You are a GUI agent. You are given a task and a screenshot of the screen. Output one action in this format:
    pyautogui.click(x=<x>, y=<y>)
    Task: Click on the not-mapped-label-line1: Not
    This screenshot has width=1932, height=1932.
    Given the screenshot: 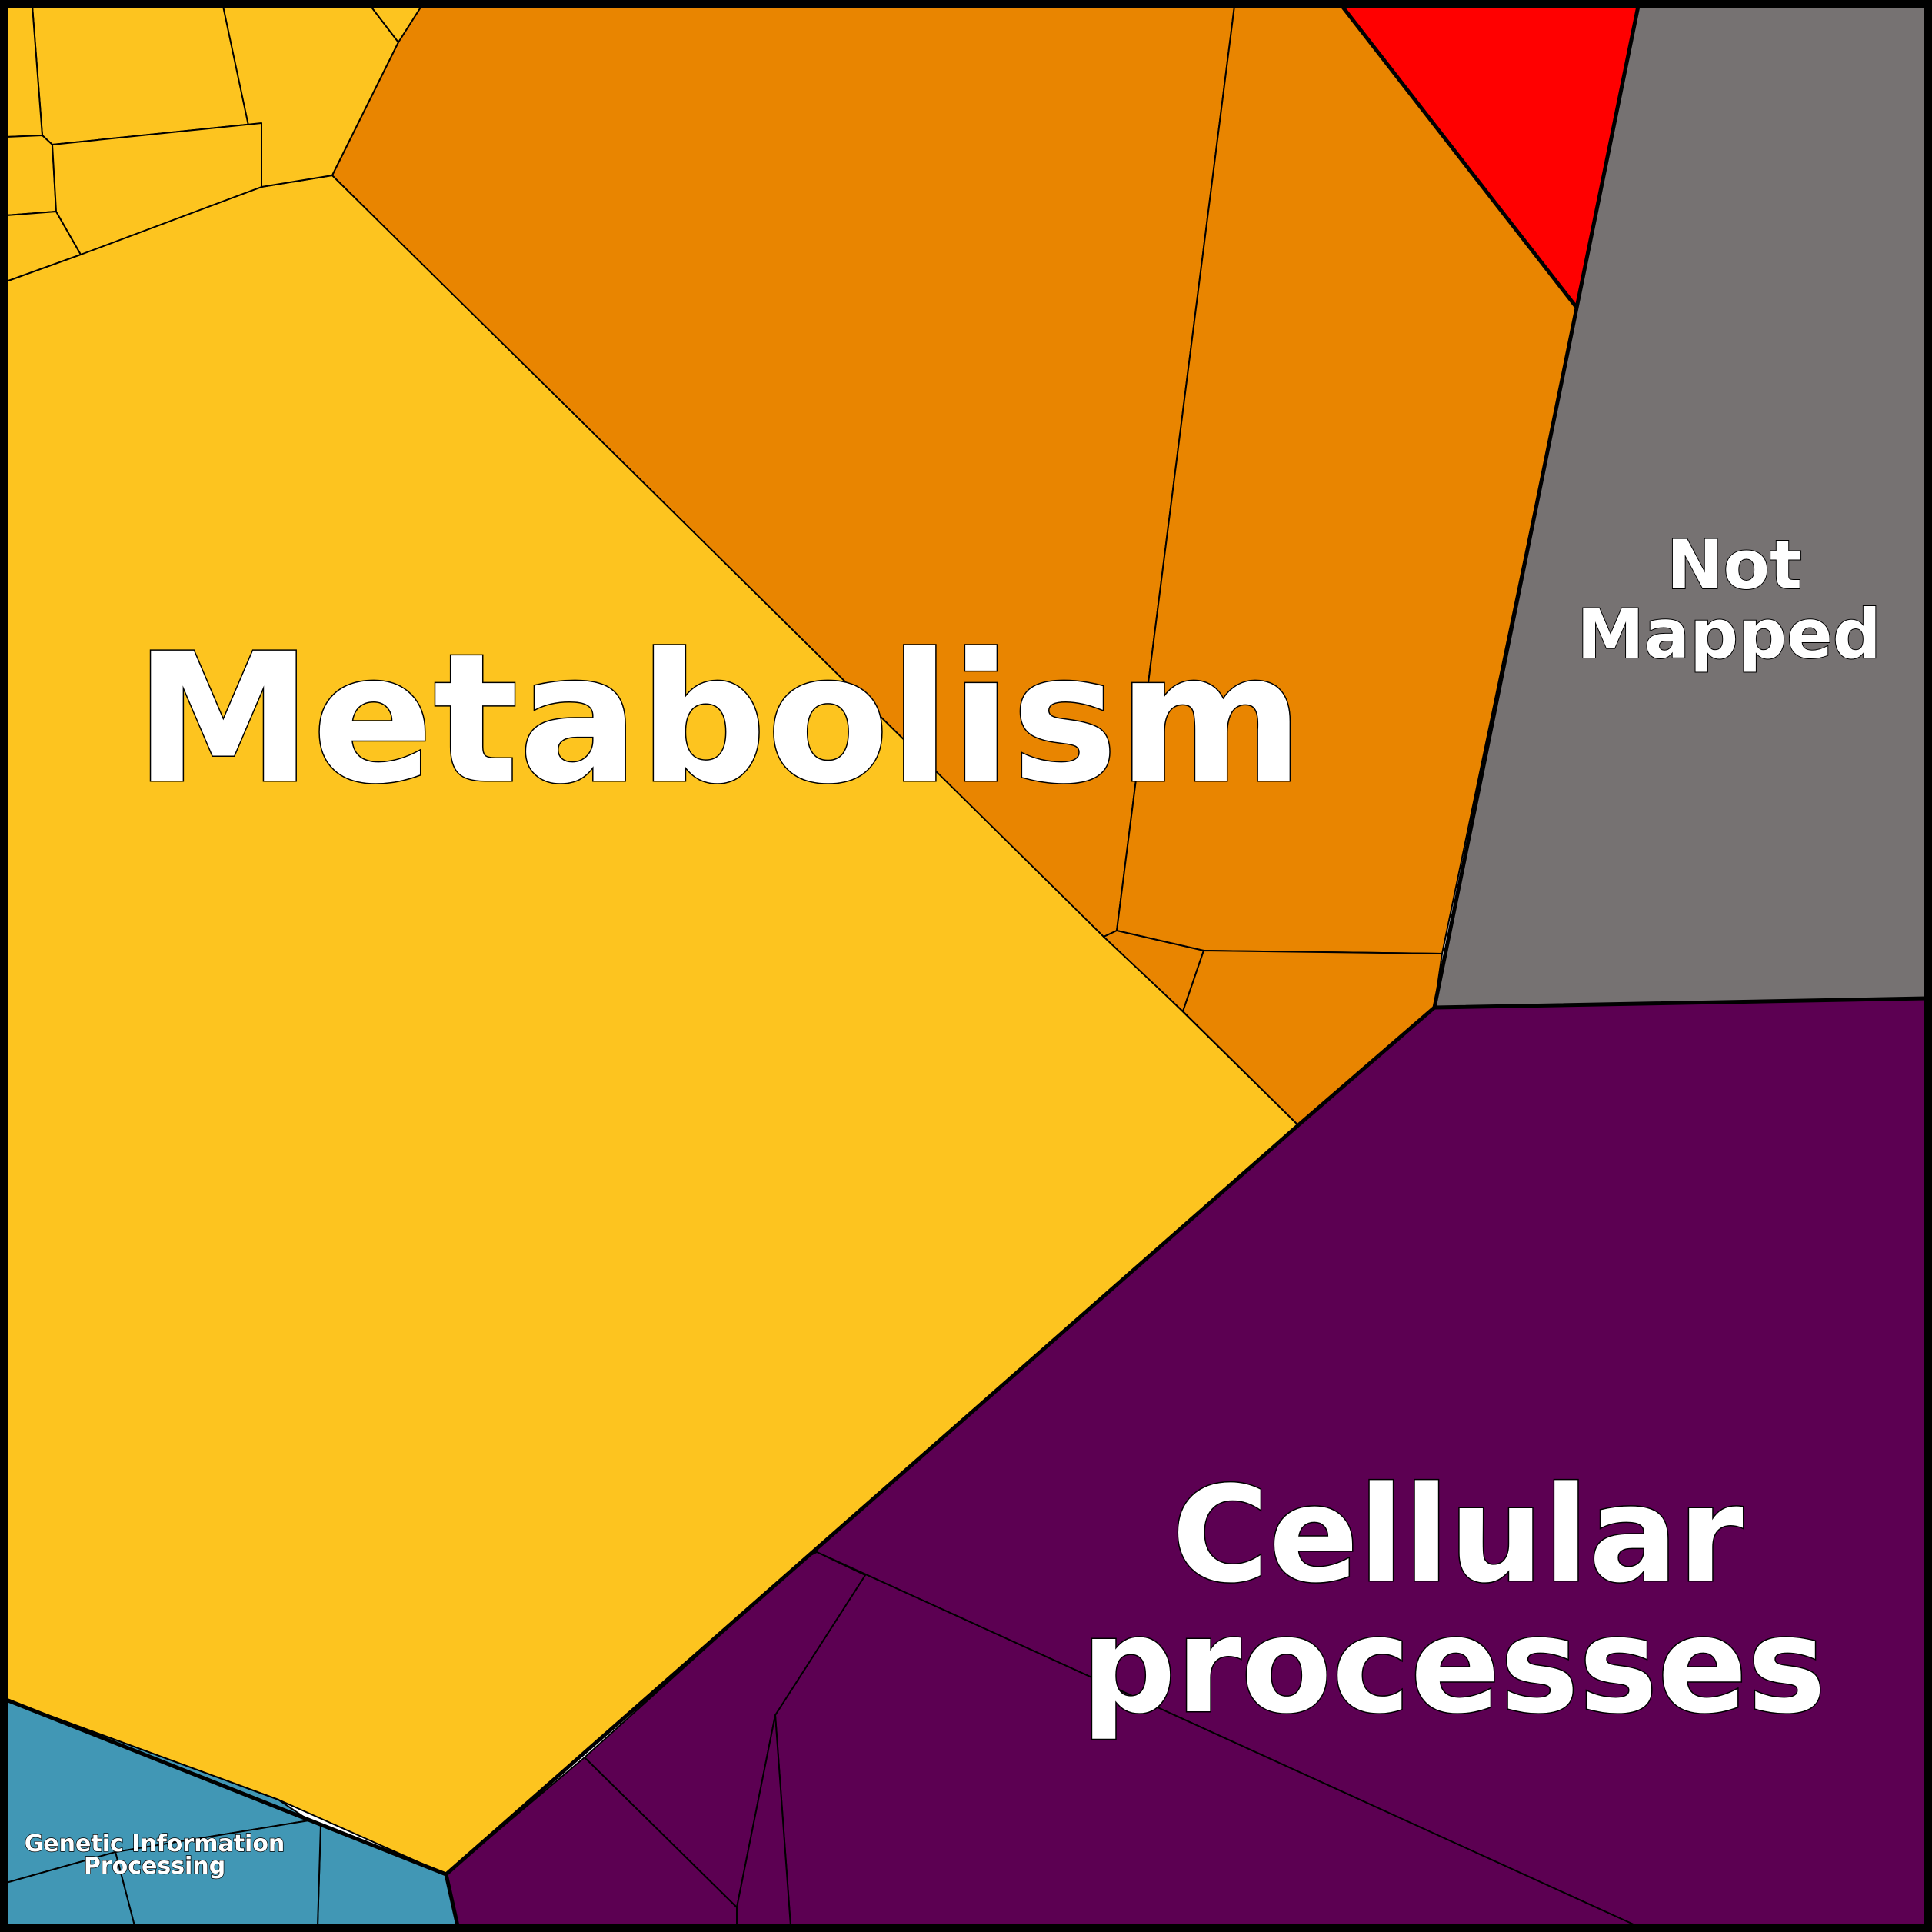 What is the action you would take?
    pyautogui.click(x=1734, y=565)
    